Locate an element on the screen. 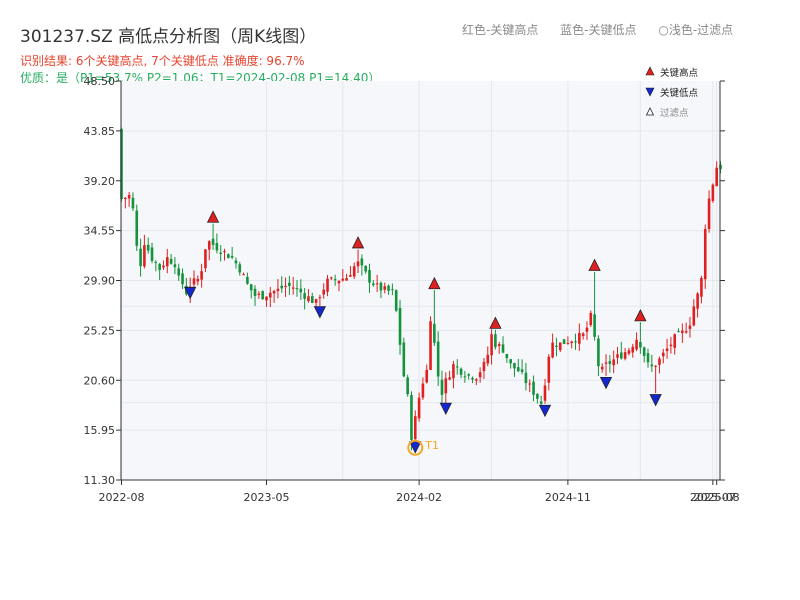  low-marker is located at coordinates (445, 409).